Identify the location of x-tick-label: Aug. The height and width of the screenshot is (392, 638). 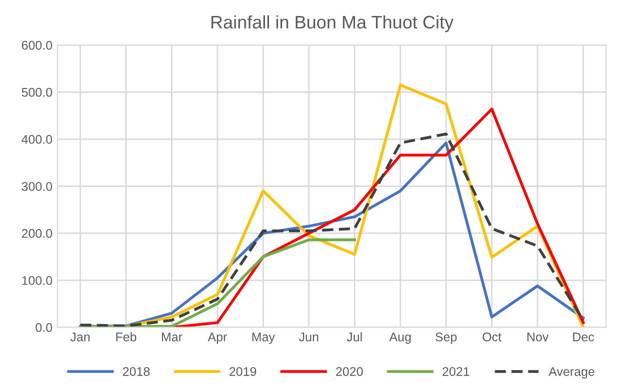
(400, 338).